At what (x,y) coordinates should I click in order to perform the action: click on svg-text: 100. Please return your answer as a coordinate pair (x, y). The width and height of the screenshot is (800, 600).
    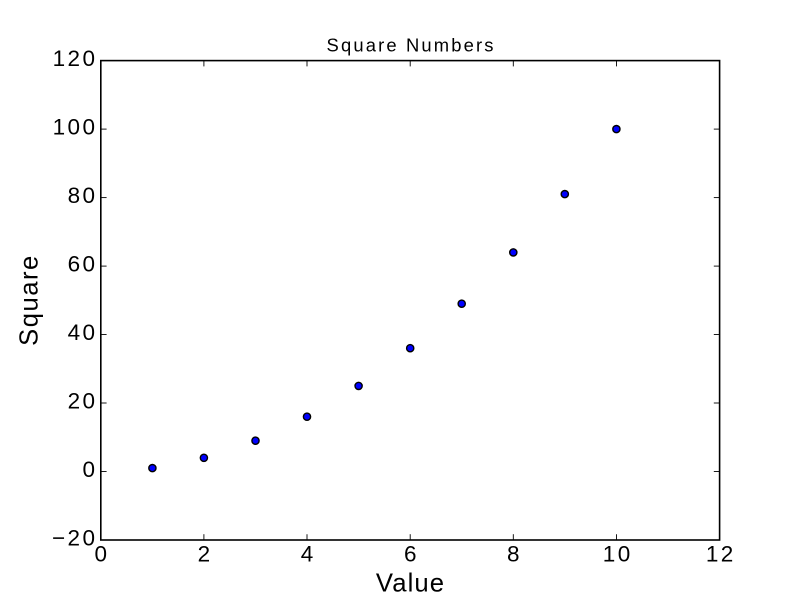
    Looking at the image, I should click on (75, 127).